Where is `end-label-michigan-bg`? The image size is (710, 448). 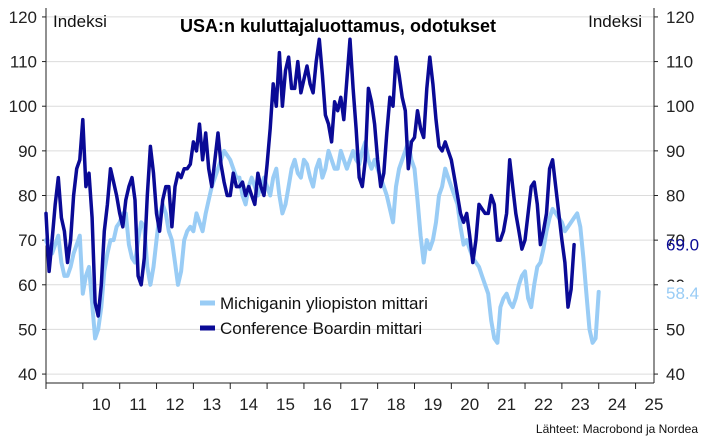
end-label-michigan-bg is located at coordinates (685, 292).